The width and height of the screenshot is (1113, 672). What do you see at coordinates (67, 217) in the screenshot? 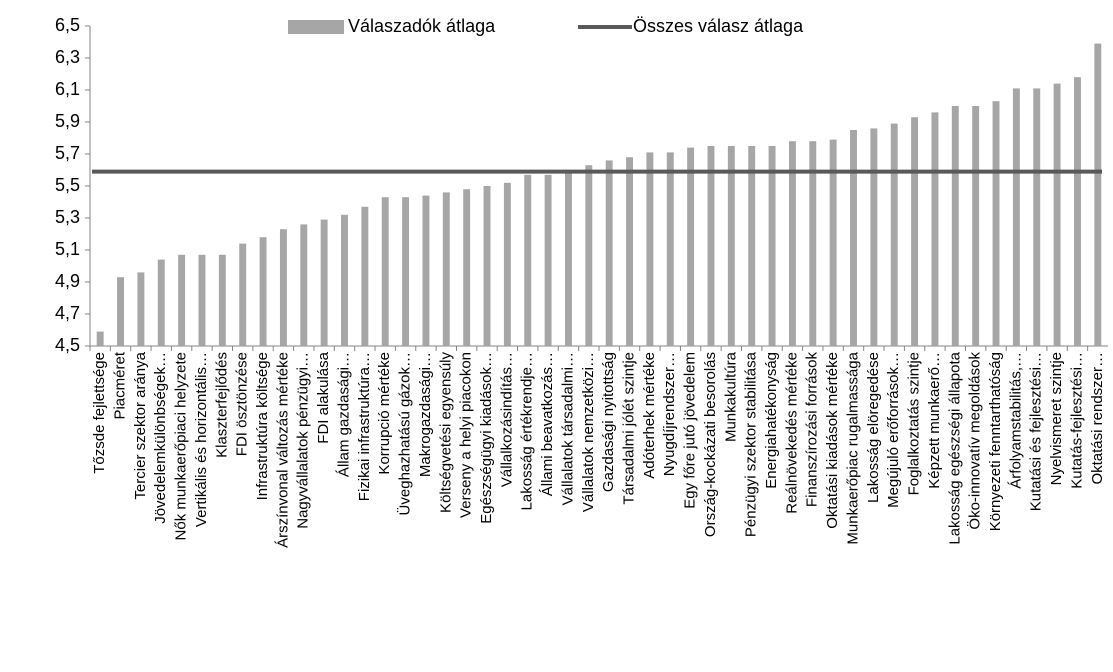
I see `y-tick-label: 5,3` at bounding box center [67, 217].